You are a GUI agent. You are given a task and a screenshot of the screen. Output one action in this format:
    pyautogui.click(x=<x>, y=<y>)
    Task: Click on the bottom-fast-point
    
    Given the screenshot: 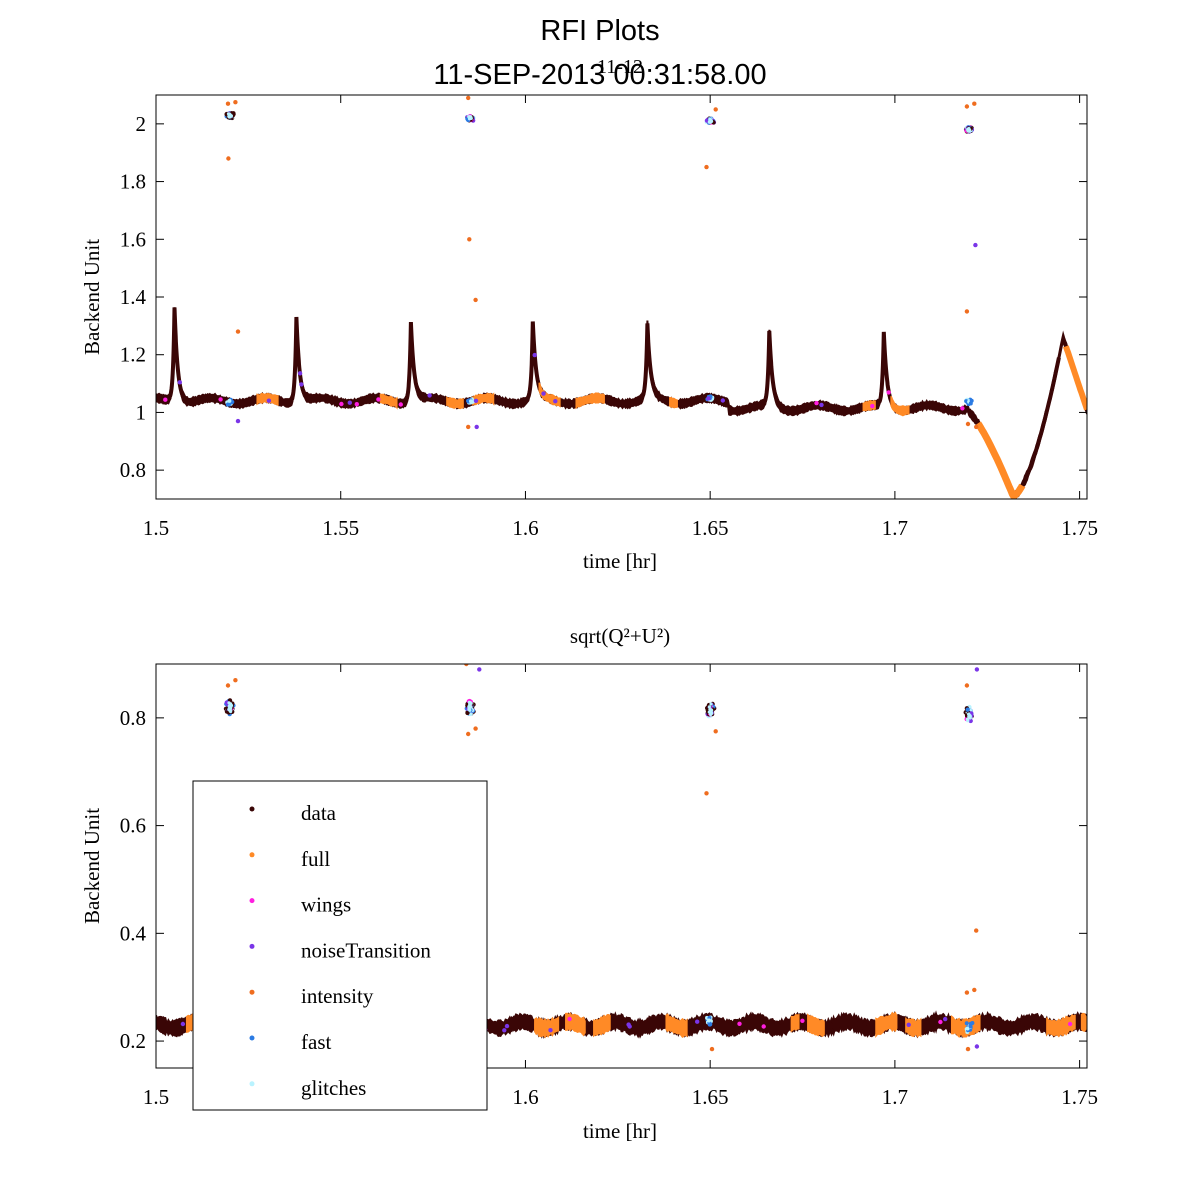 What is the action you would take?
    pyautogui.click(x=709, y=1020)
    